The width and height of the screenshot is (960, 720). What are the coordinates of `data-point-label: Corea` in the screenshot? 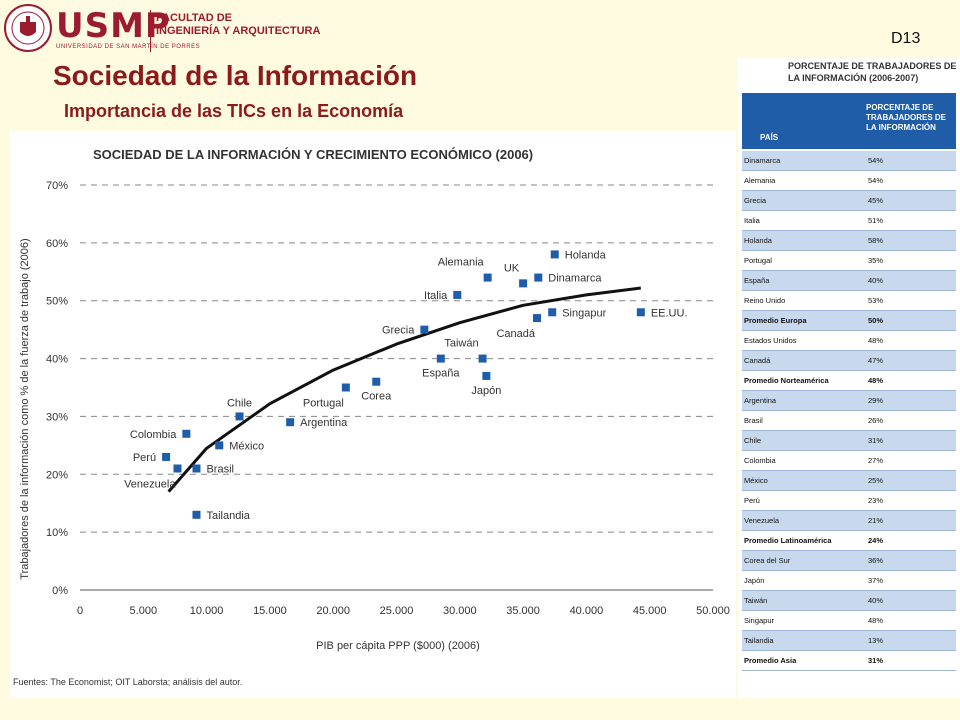 It's located at (376, 397).